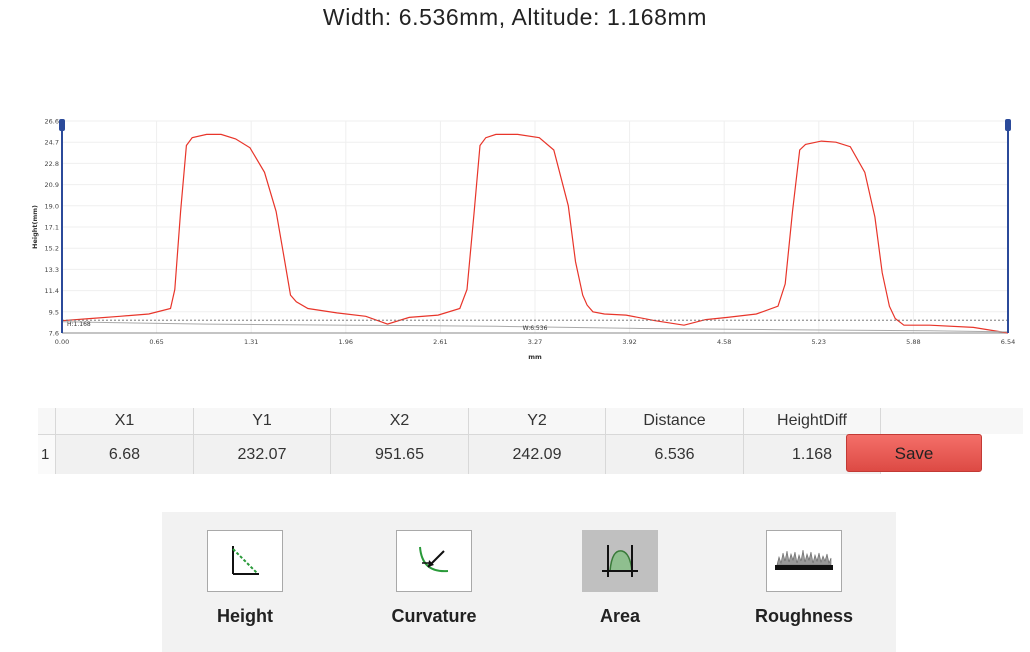  I want to click on x-tick-label: 1.31, so click(251, 342).